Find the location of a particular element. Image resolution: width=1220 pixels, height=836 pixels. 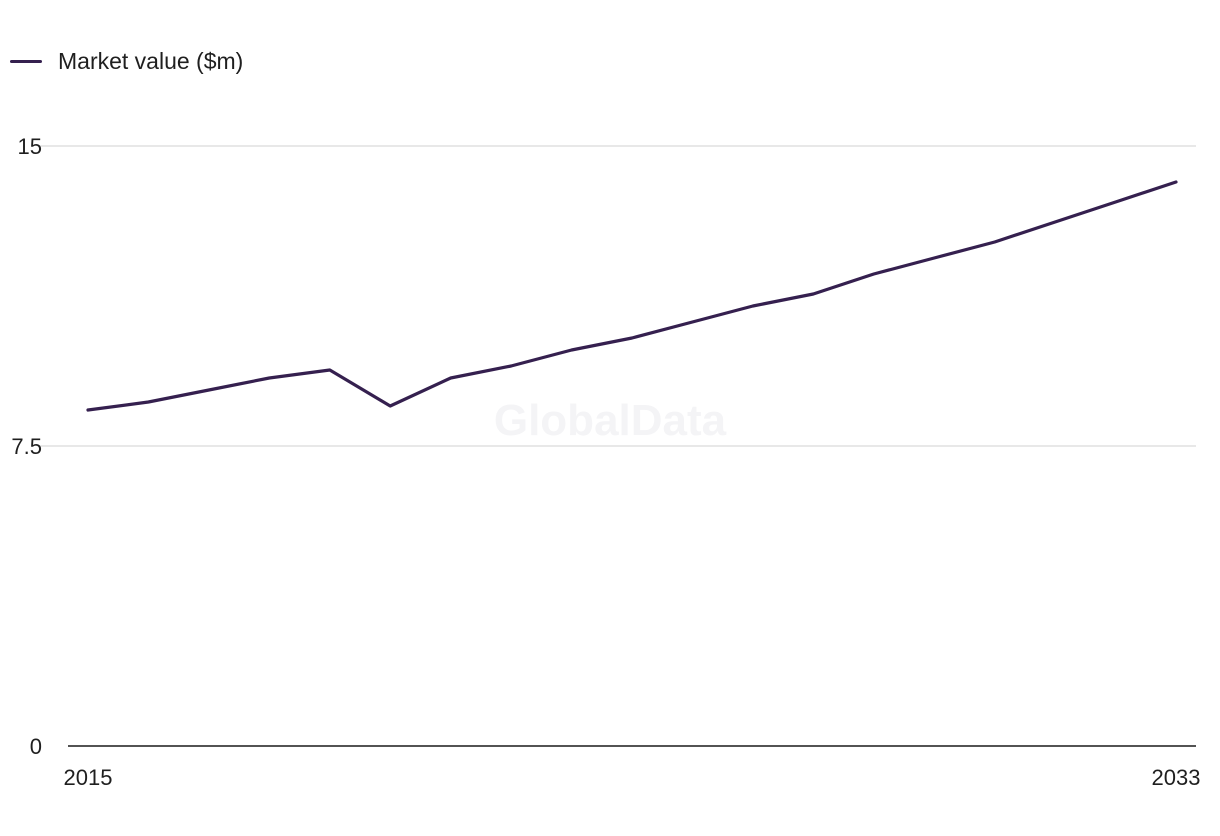

x-tick-label: 2015 is located at coordinates (88, 777).